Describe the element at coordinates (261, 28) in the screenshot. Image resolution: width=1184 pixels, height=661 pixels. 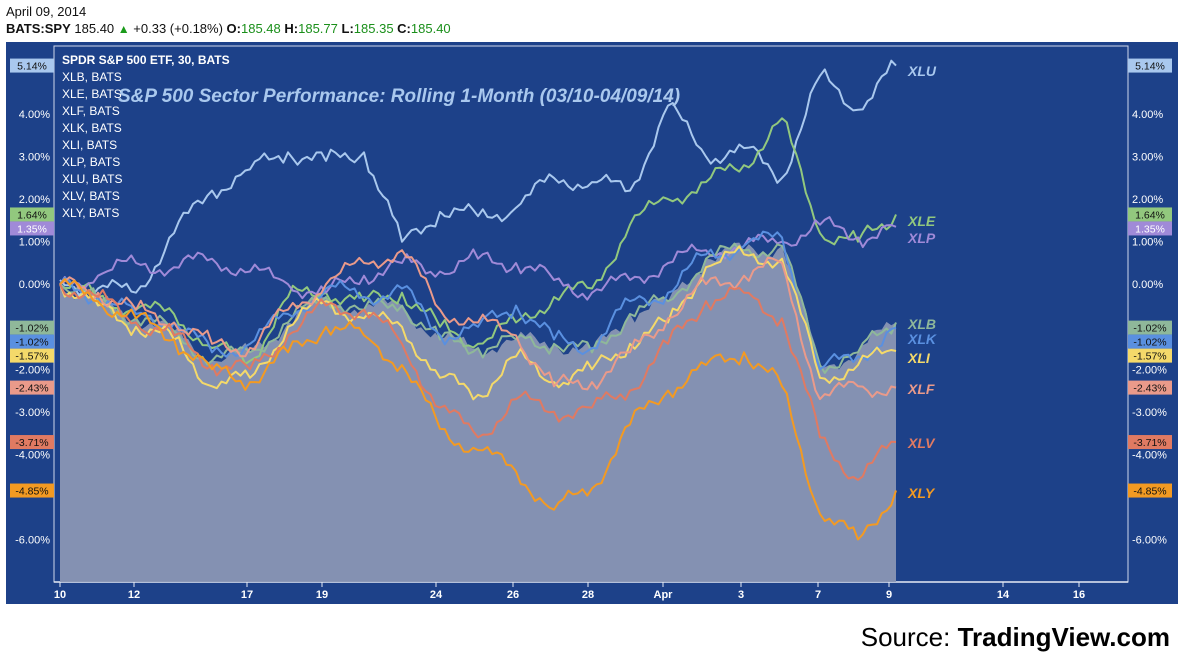
I see `open-value: 185.48` at that location.